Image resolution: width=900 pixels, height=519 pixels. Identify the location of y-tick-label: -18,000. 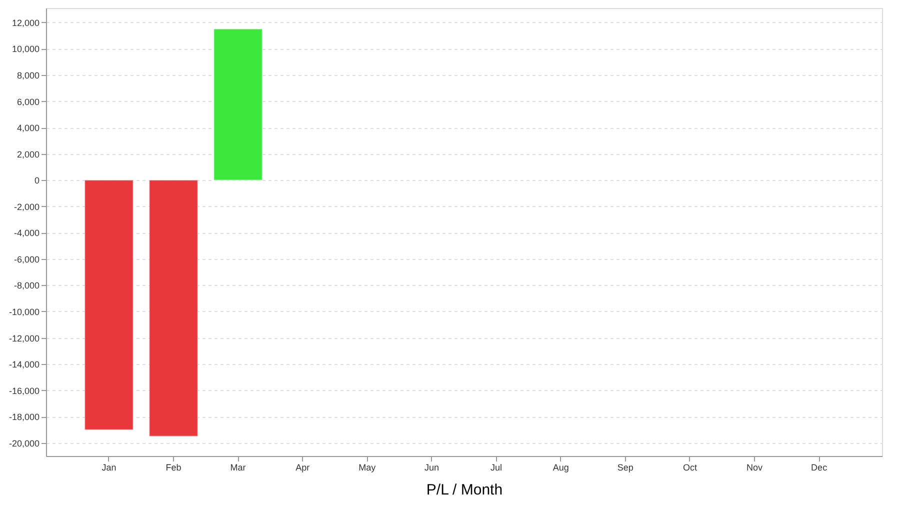
(24, 417).